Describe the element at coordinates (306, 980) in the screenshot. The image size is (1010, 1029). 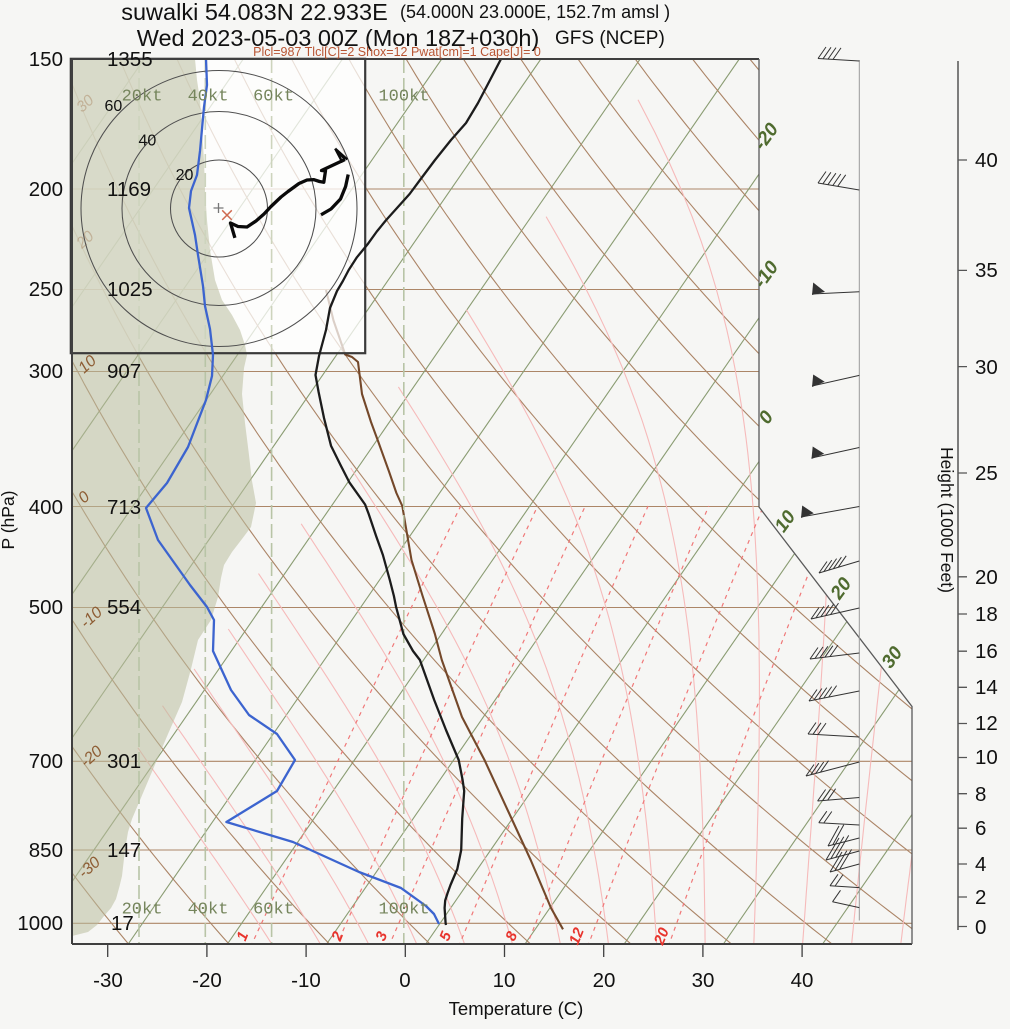
I see `svg-text: -10` at that location.